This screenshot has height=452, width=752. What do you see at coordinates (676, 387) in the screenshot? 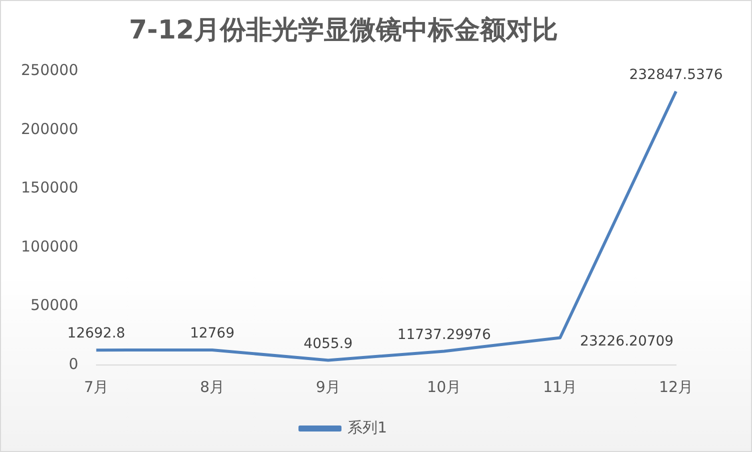
I see `x-tick-label: 12月` at bounding box center [676, 387].